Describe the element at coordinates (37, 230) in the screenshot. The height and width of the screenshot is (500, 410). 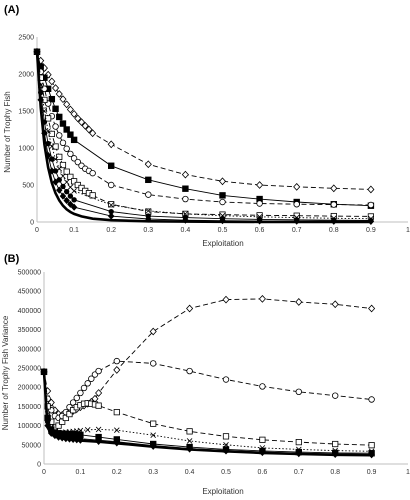
I see `panel-a-x-tick-label: 0` at that location.